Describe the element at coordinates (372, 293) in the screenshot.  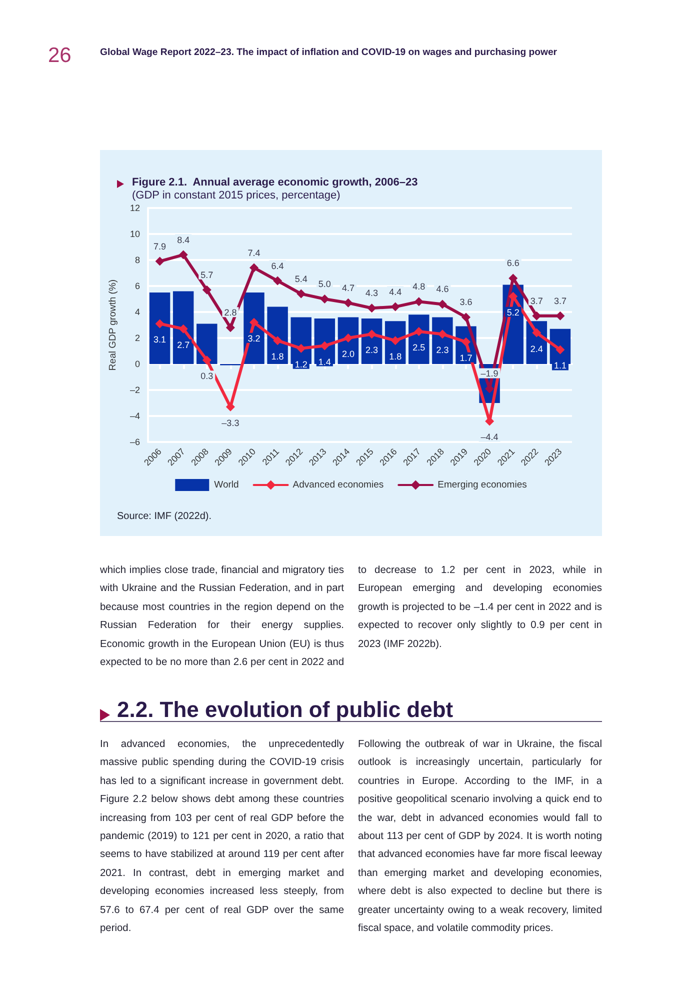
I see `data-label: 4.3` at that location.